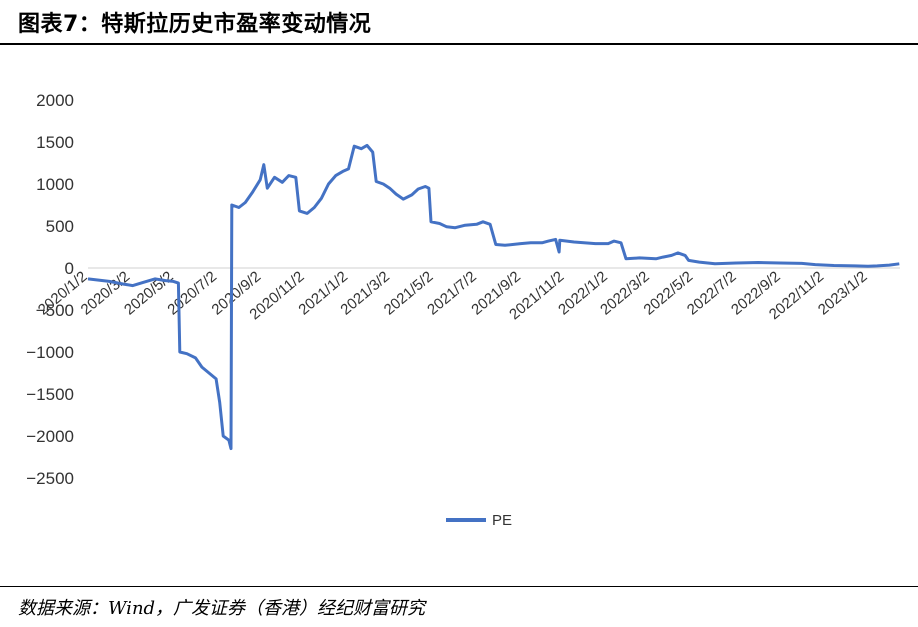  What do you see at coordinates (69, 268) in the screenshot?
I see `y-tick-label: 0` at bounding box center [69, 268].